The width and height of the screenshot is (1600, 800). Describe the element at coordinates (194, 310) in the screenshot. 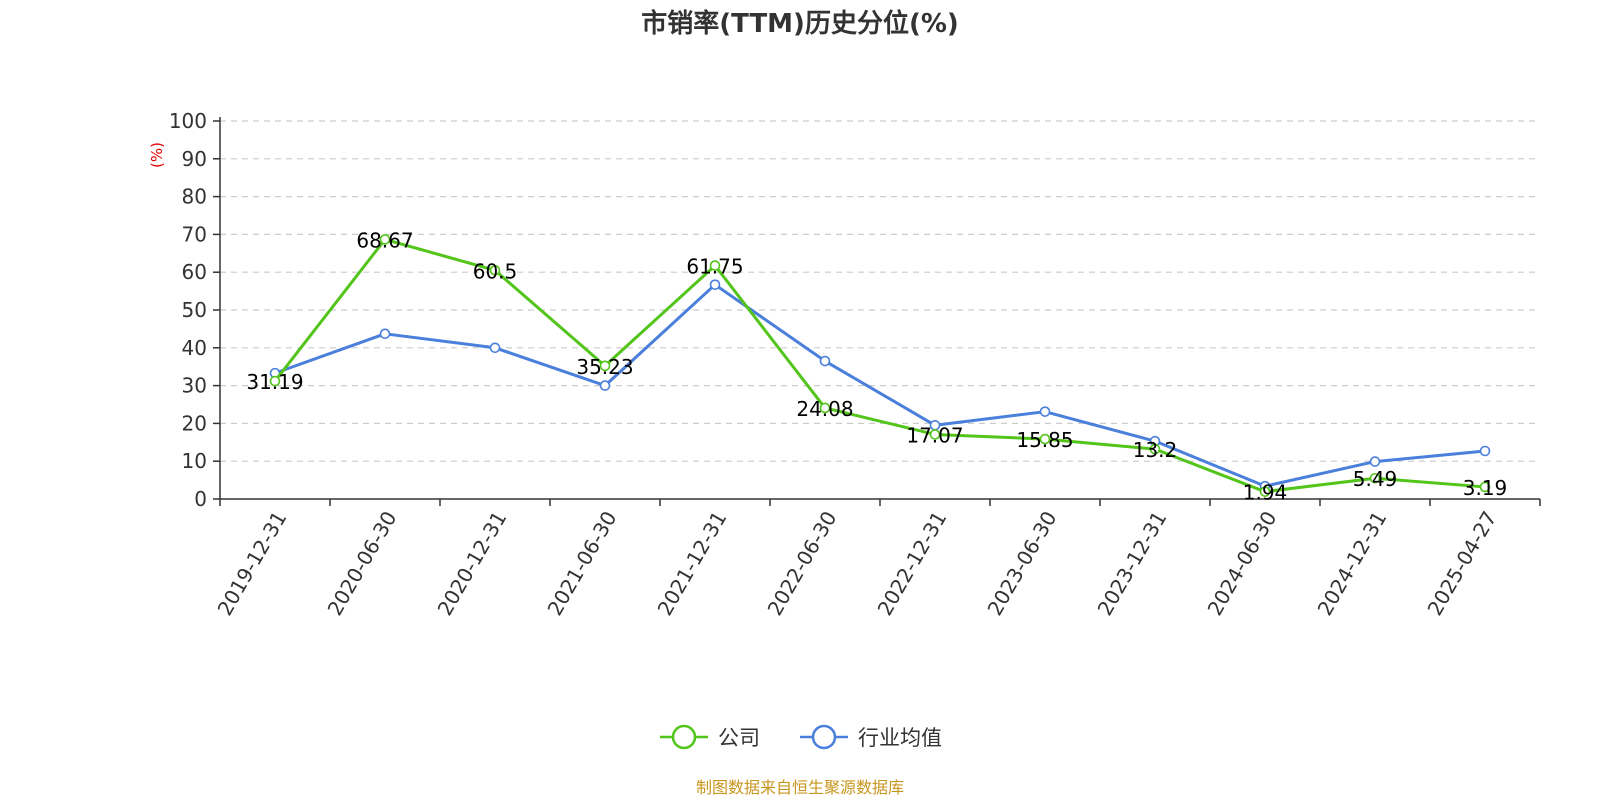

I see `y-tick-label: 50` at that location.